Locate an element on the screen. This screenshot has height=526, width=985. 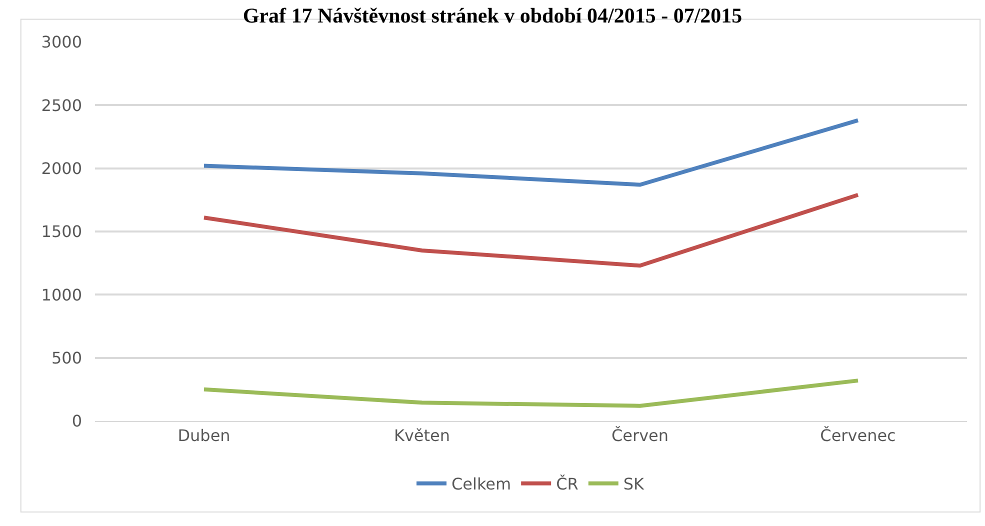
x-tick-label: Červenec is located at coordinates (858, 436).